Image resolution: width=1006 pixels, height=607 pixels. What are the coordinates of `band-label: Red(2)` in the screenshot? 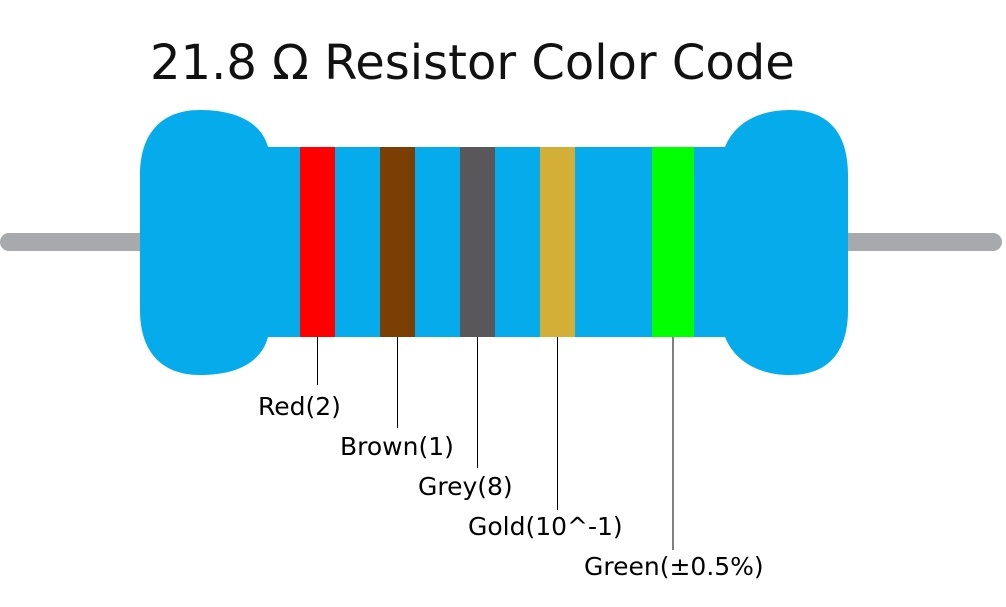 It's located at (299, 406).